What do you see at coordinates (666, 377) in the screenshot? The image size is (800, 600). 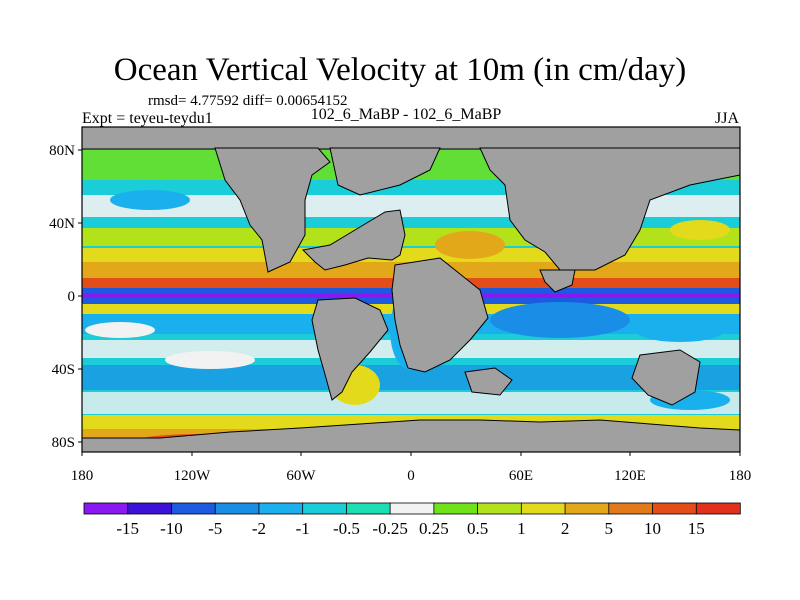 I see `land-australia` at bounding box center [666, 377].